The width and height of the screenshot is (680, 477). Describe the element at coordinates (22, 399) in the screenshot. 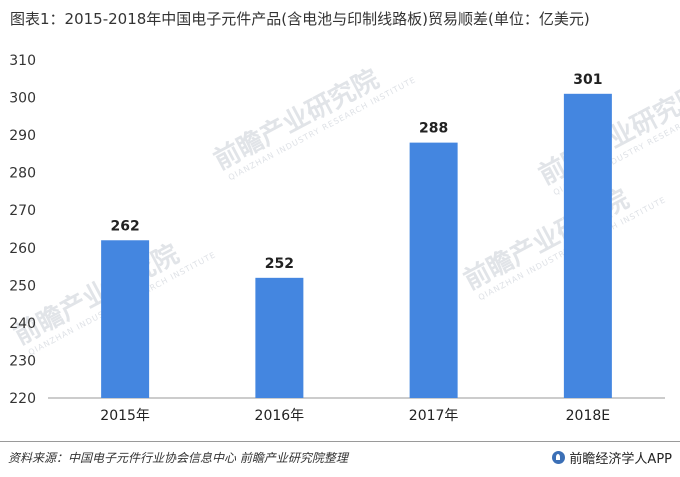

I see `y-tick-label: 220` at that location.